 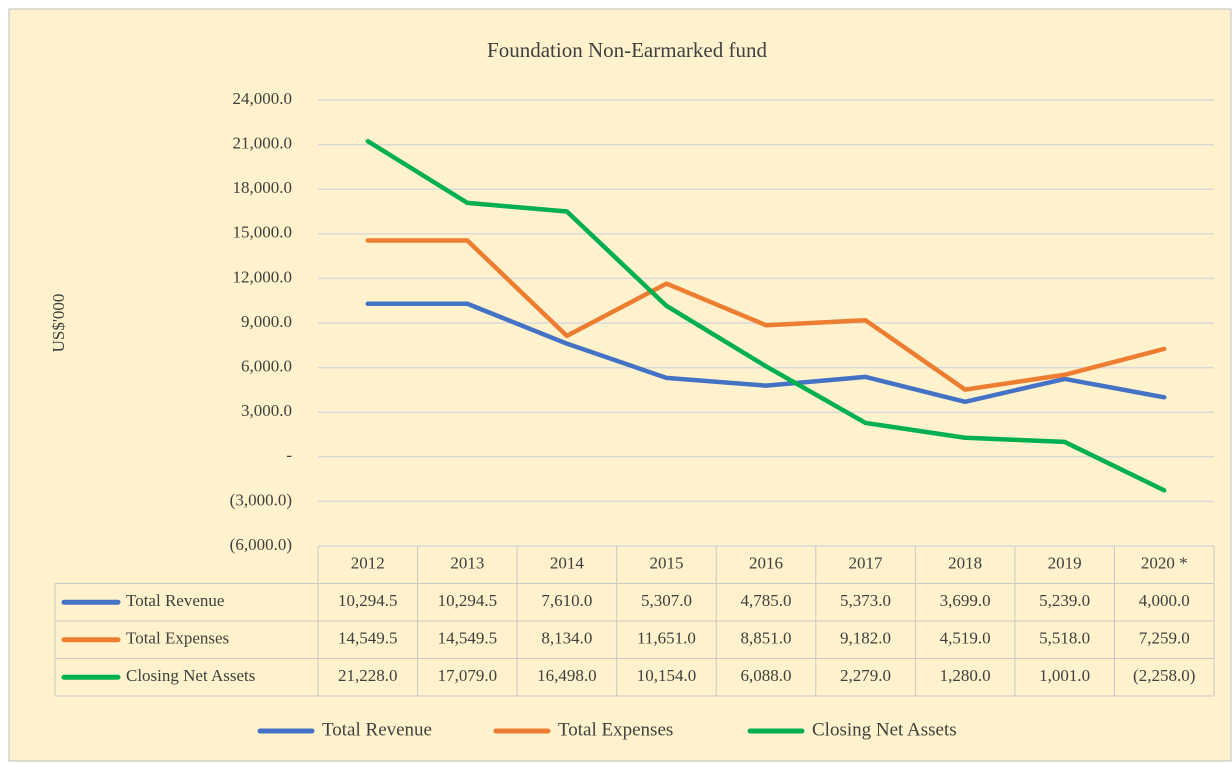 I want to click on y-tick-label: 6,000.0, so click(x=266, y=366).